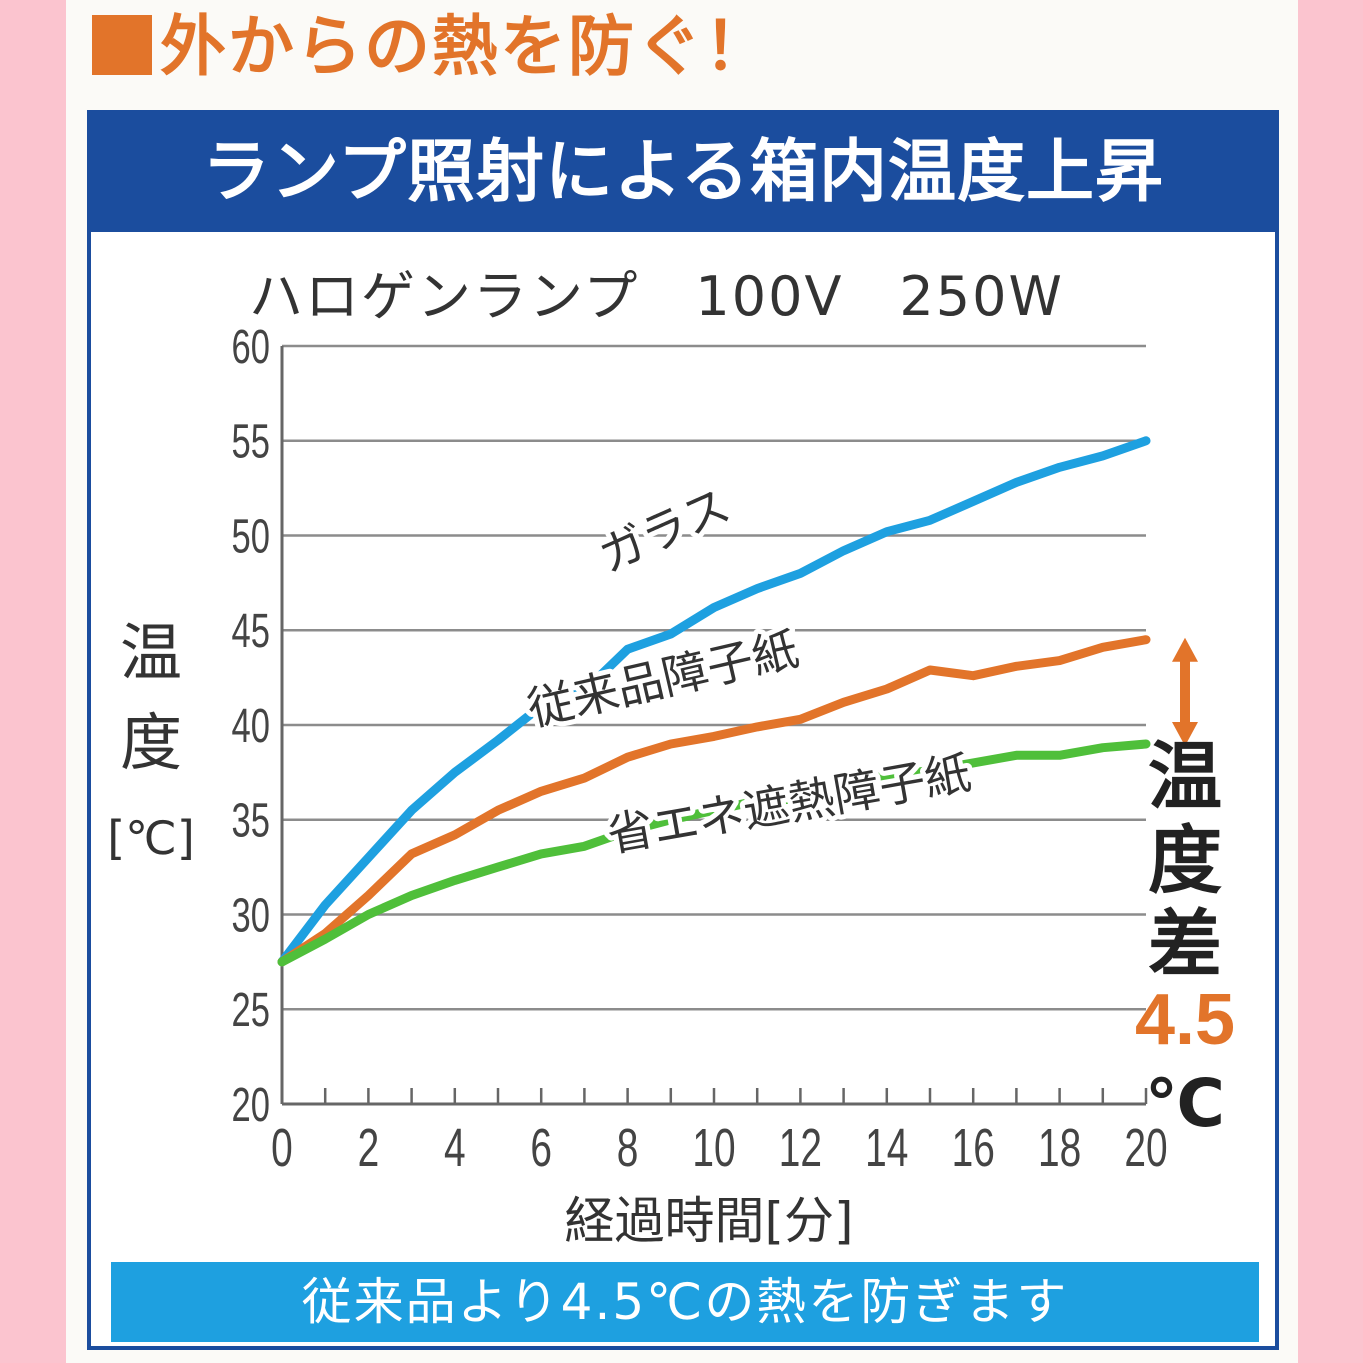 The image size is (1363, 1363). I want to click on y-tick-label: 20, so click(251, 1104).